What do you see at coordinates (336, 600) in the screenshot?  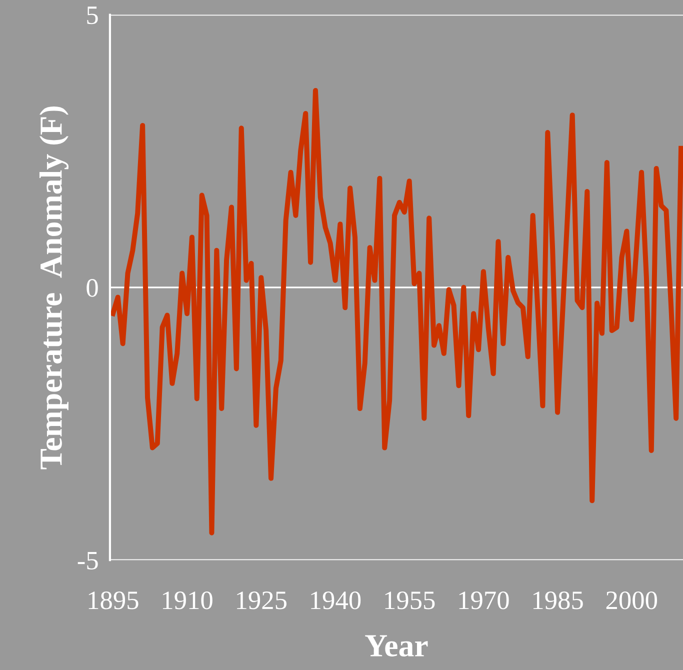 I see `x-tick-label: 1940` at bounding box center [336, 600].